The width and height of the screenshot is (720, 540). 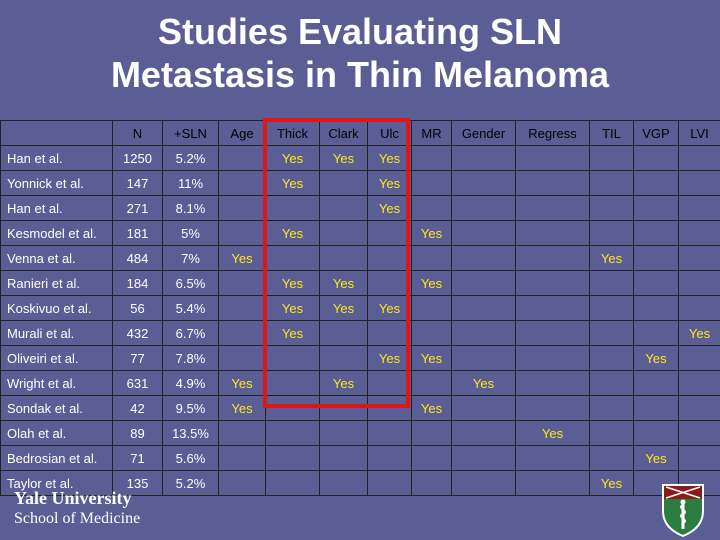 I want to click on header-cell: Regress, so click(x=552, y=133).